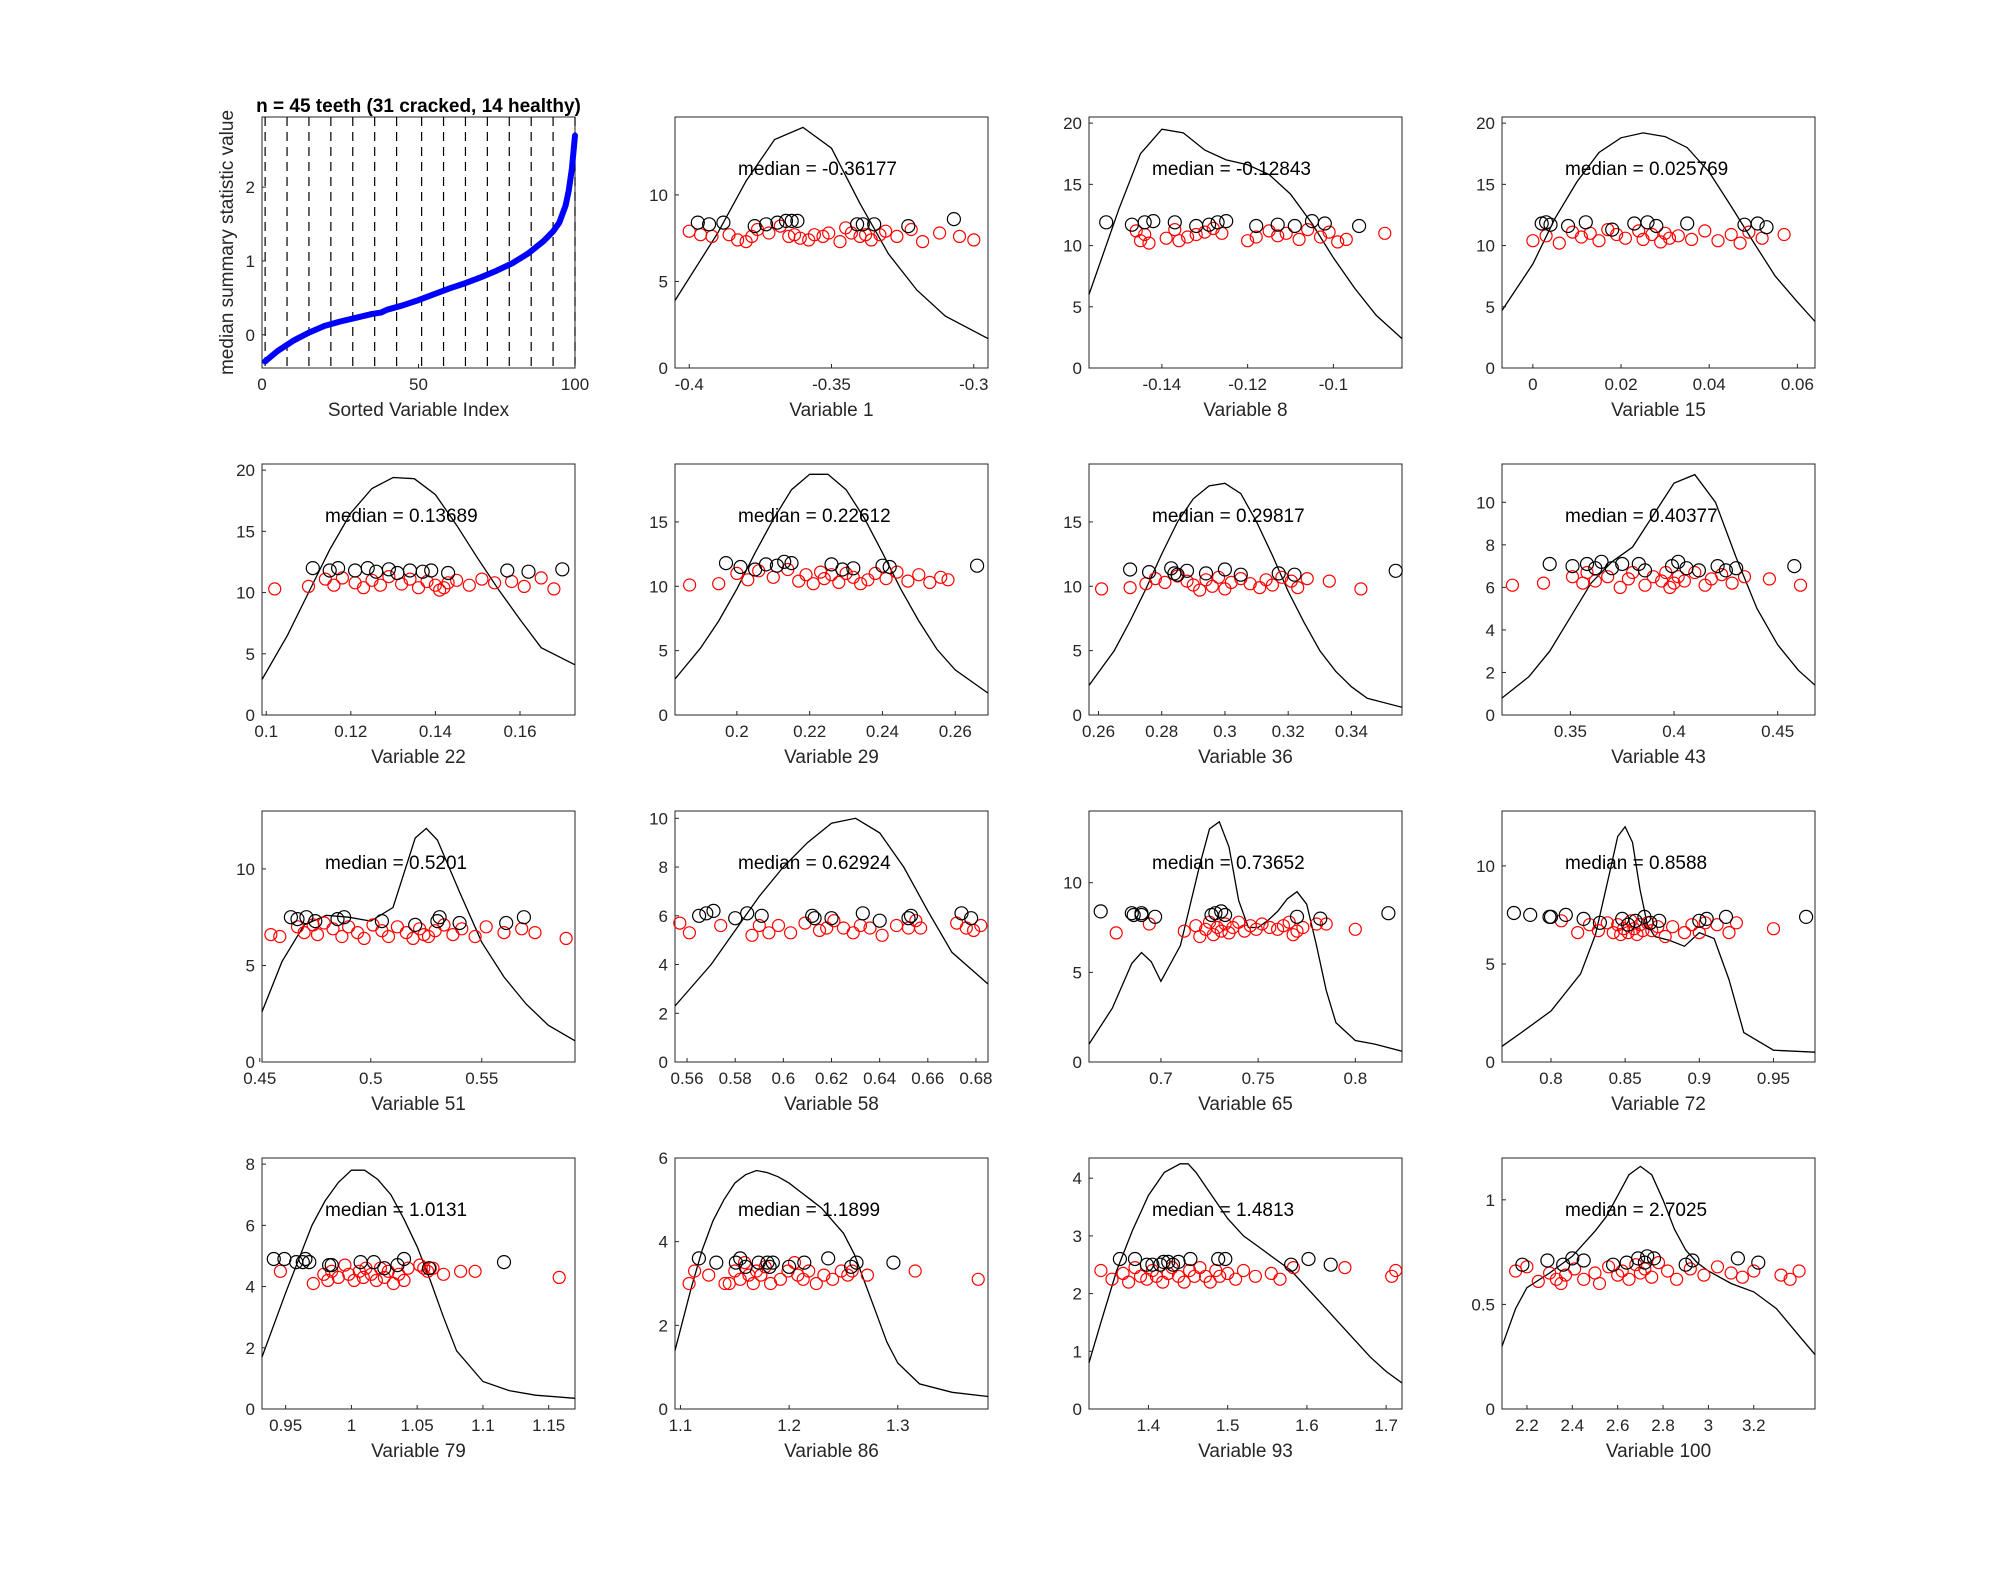 The width and height of the screenshot is (2000, 1573). I want to click on median-annotation: median = 0.22612, so click(814, 516).